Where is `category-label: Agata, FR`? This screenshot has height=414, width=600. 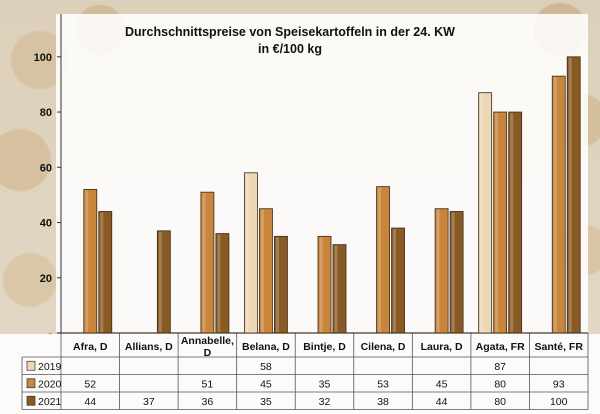
category-label: Agata, FR is located at coordinates (500, 347).